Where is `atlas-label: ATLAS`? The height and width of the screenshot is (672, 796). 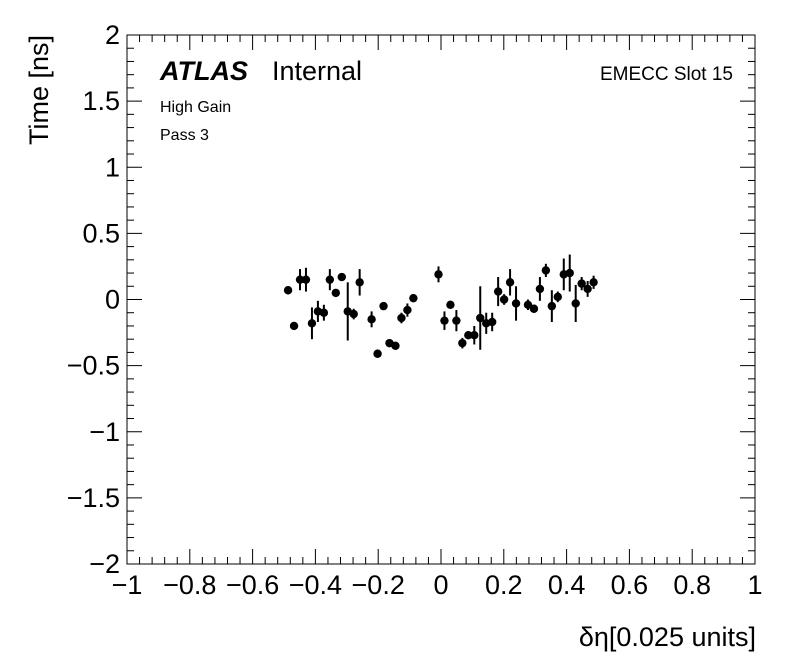
atlas-label: ATLAS is located at coordinates (203, 71).